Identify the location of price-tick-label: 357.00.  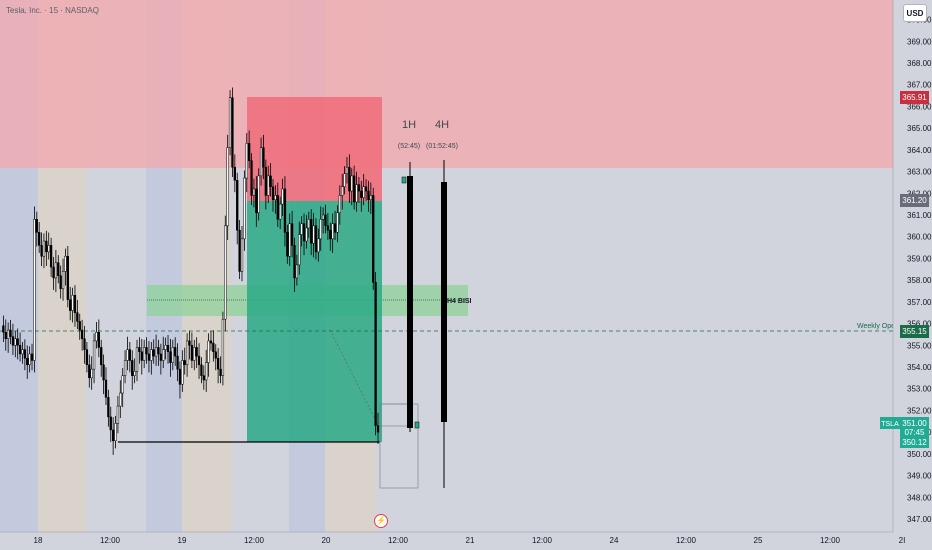
(919, 302).